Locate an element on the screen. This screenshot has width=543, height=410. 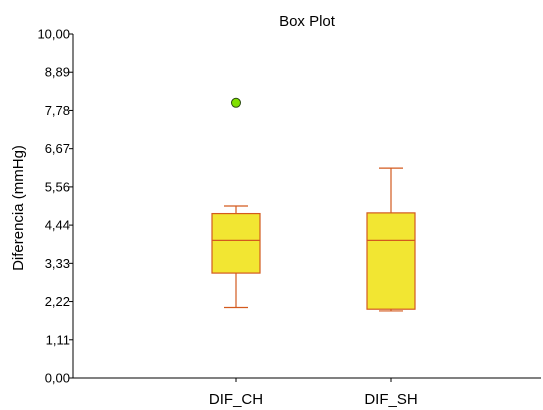
y-tick-label: 2,22 is located at coordinates (57, 301).